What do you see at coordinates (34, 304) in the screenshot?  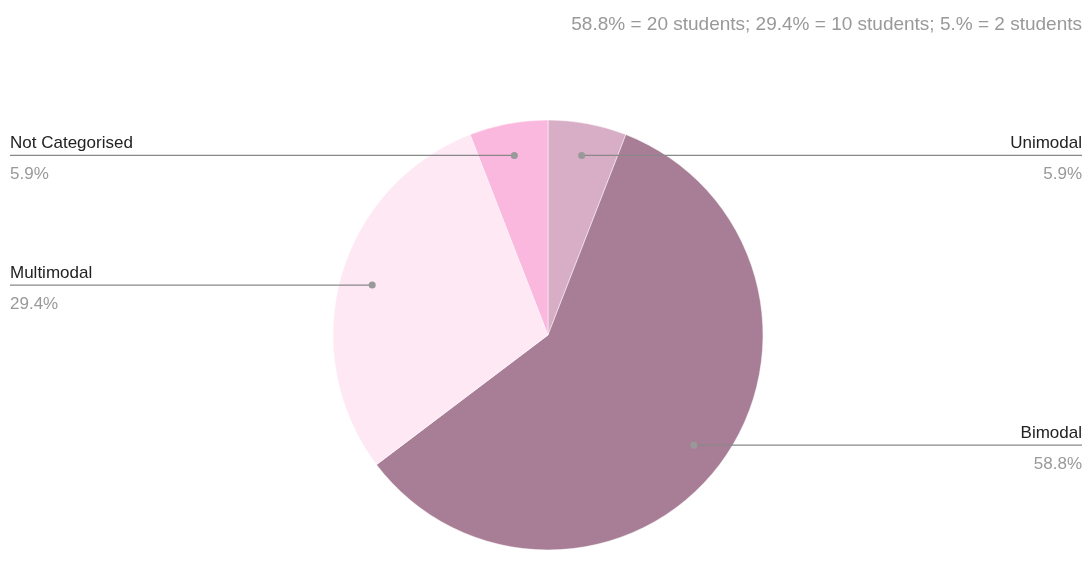 I see `data-label: 29.4%` at bounding box center [34, 304].